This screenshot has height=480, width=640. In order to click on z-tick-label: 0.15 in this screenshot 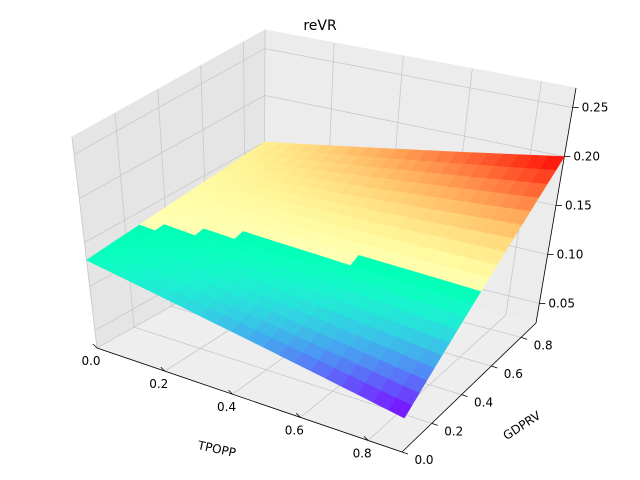, I will do `click(578, 206)`.